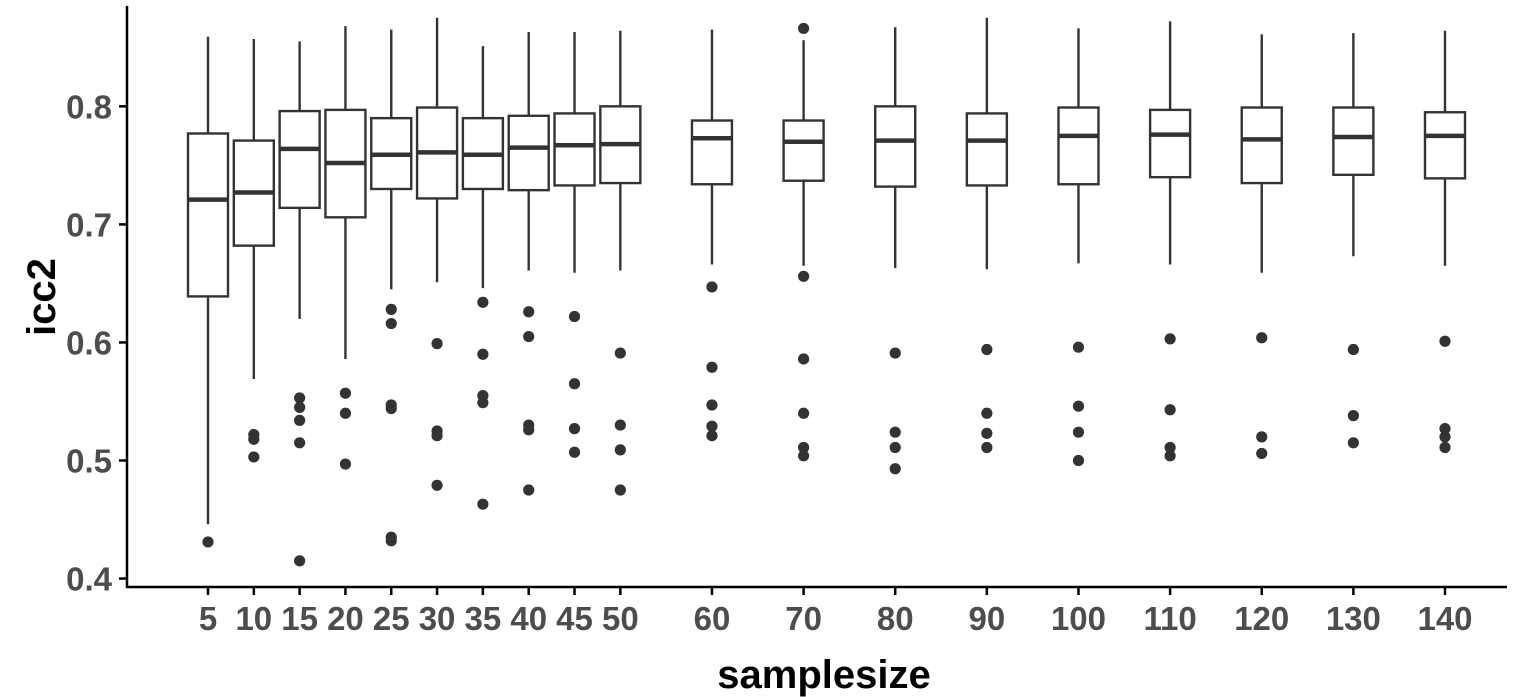 Image resolution: width=1524 pixels, height=697 pixels. What do you see at coordinates (986, 618) in the screenshot?
I see `x-tick-label: 90` at bounding box center [986, 618].